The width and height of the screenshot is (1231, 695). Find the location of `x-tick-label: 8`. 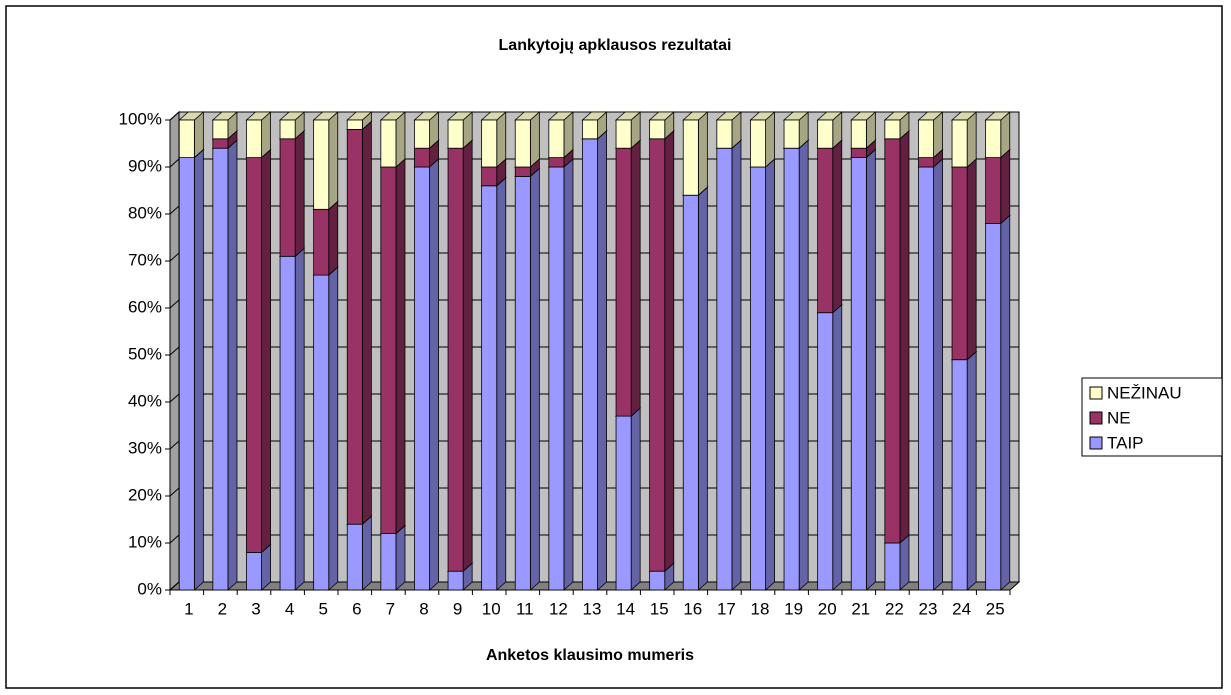

x-tick-label: 8 is located at coordinates (423, 608).